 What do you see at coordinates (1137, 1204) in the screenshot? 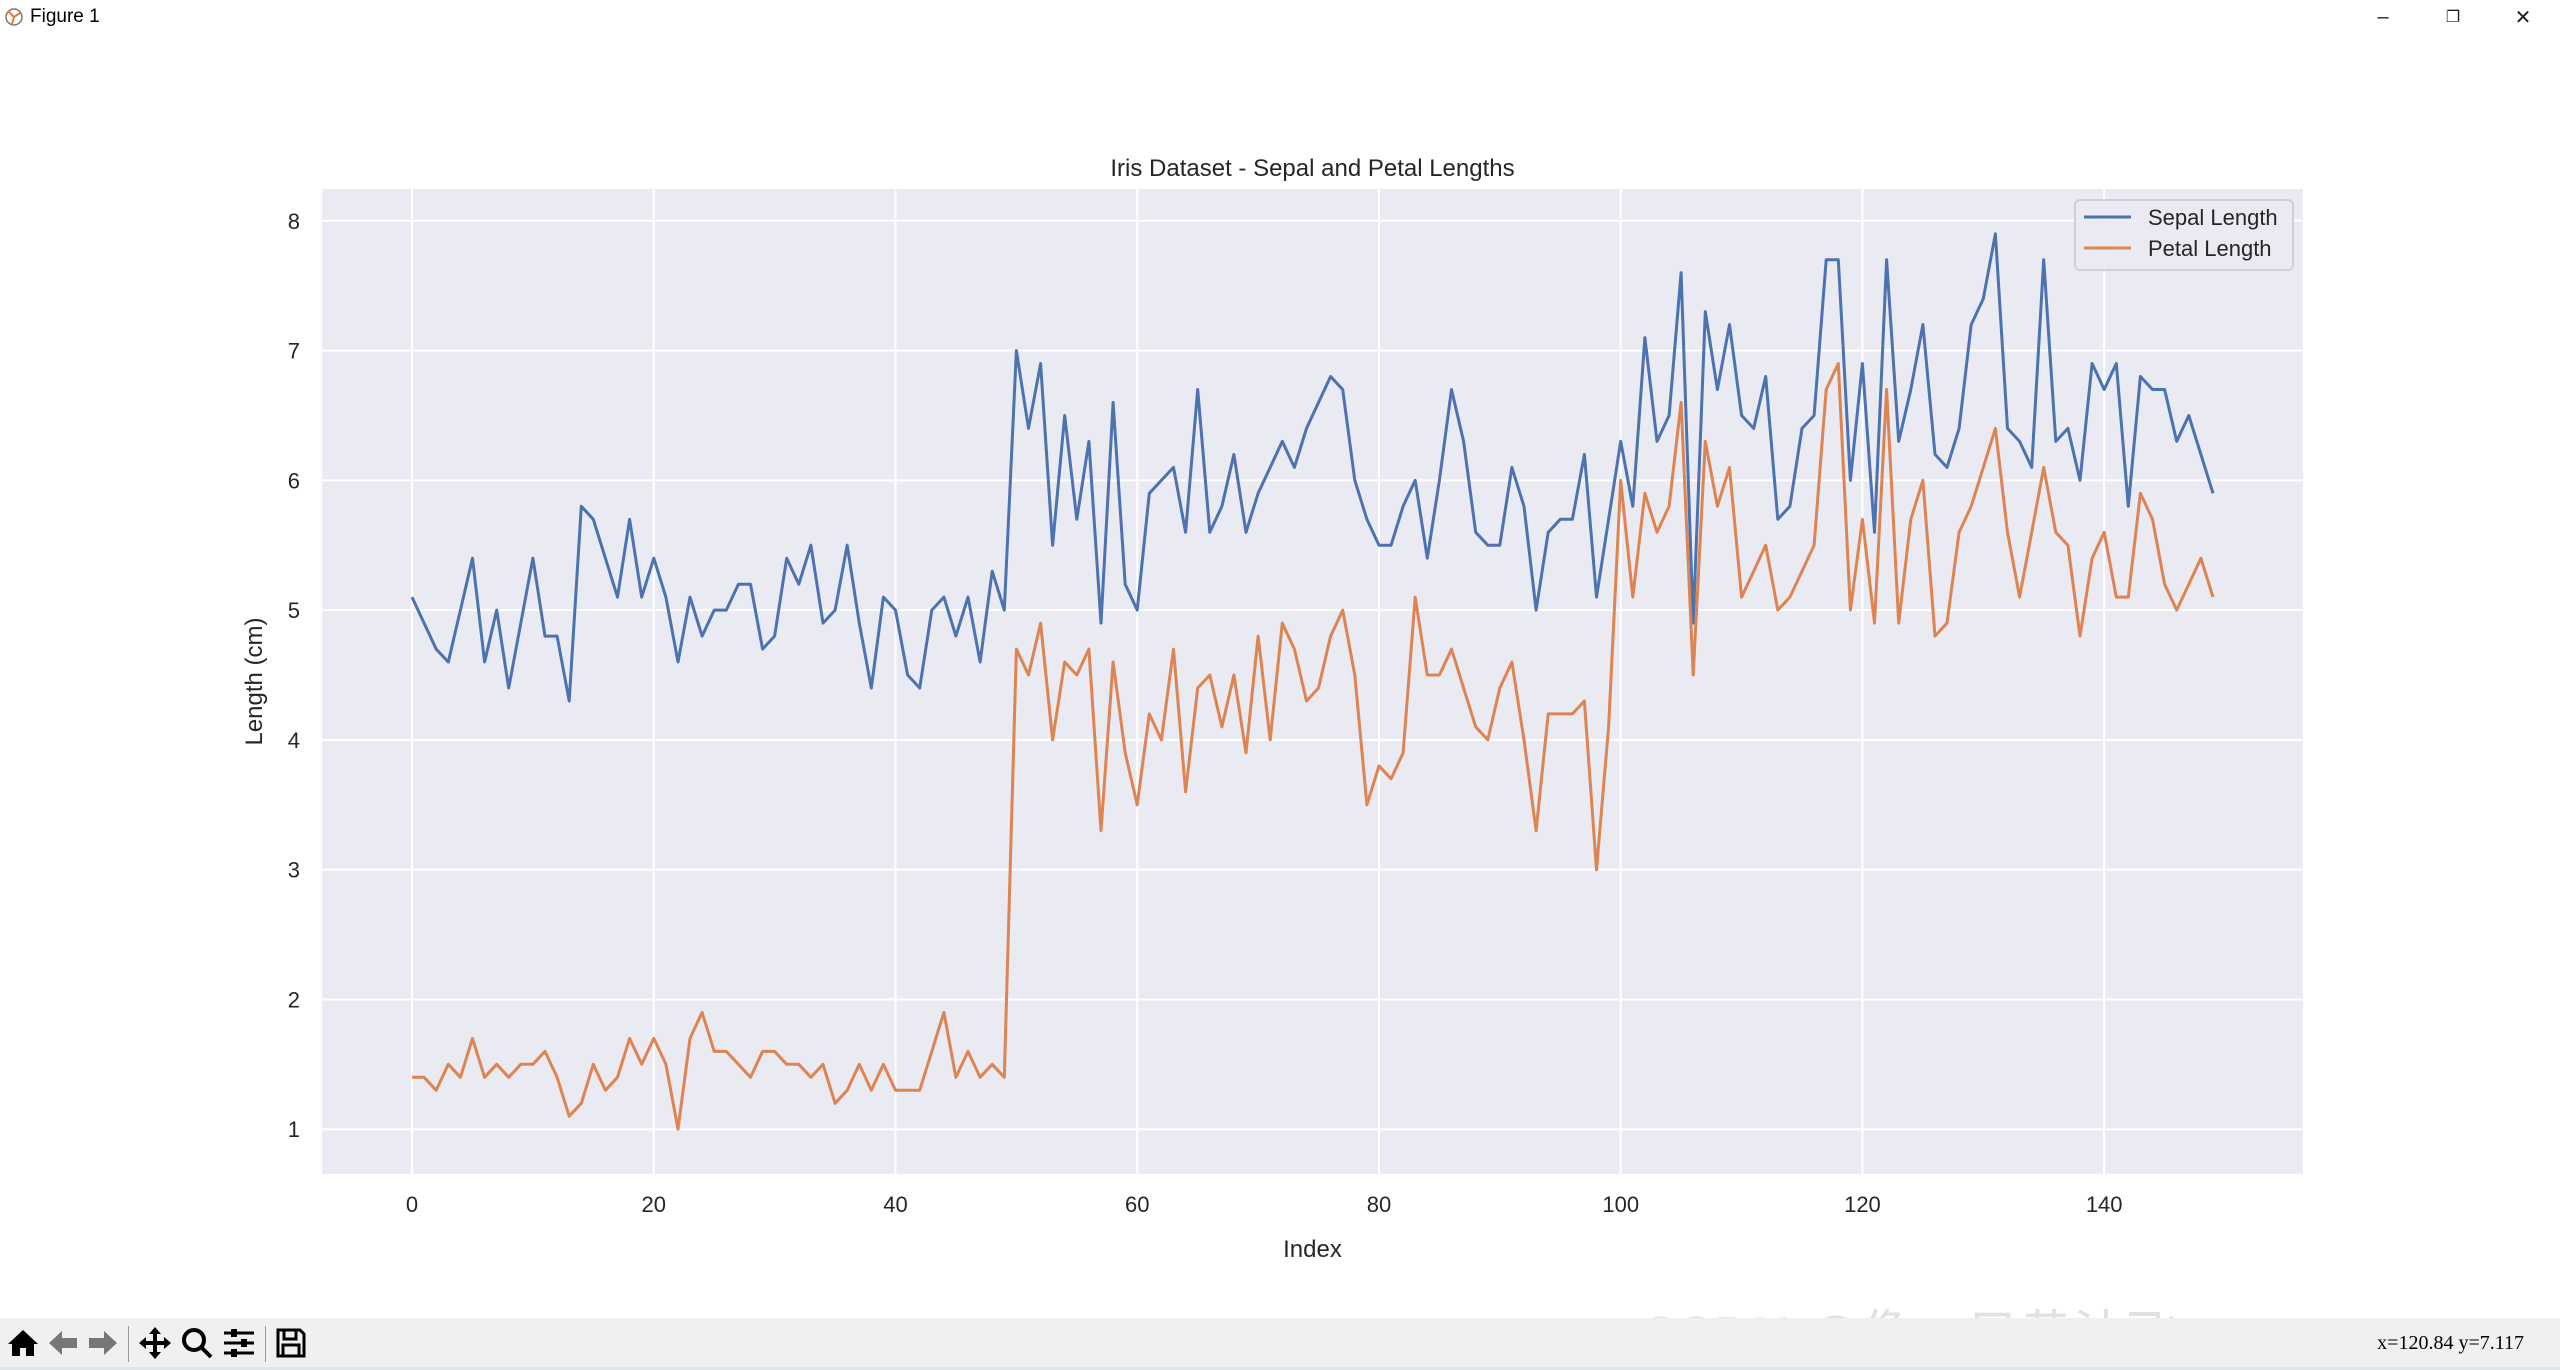
I see `x-tick-label: 60` at bounding box center [1137, 1204].